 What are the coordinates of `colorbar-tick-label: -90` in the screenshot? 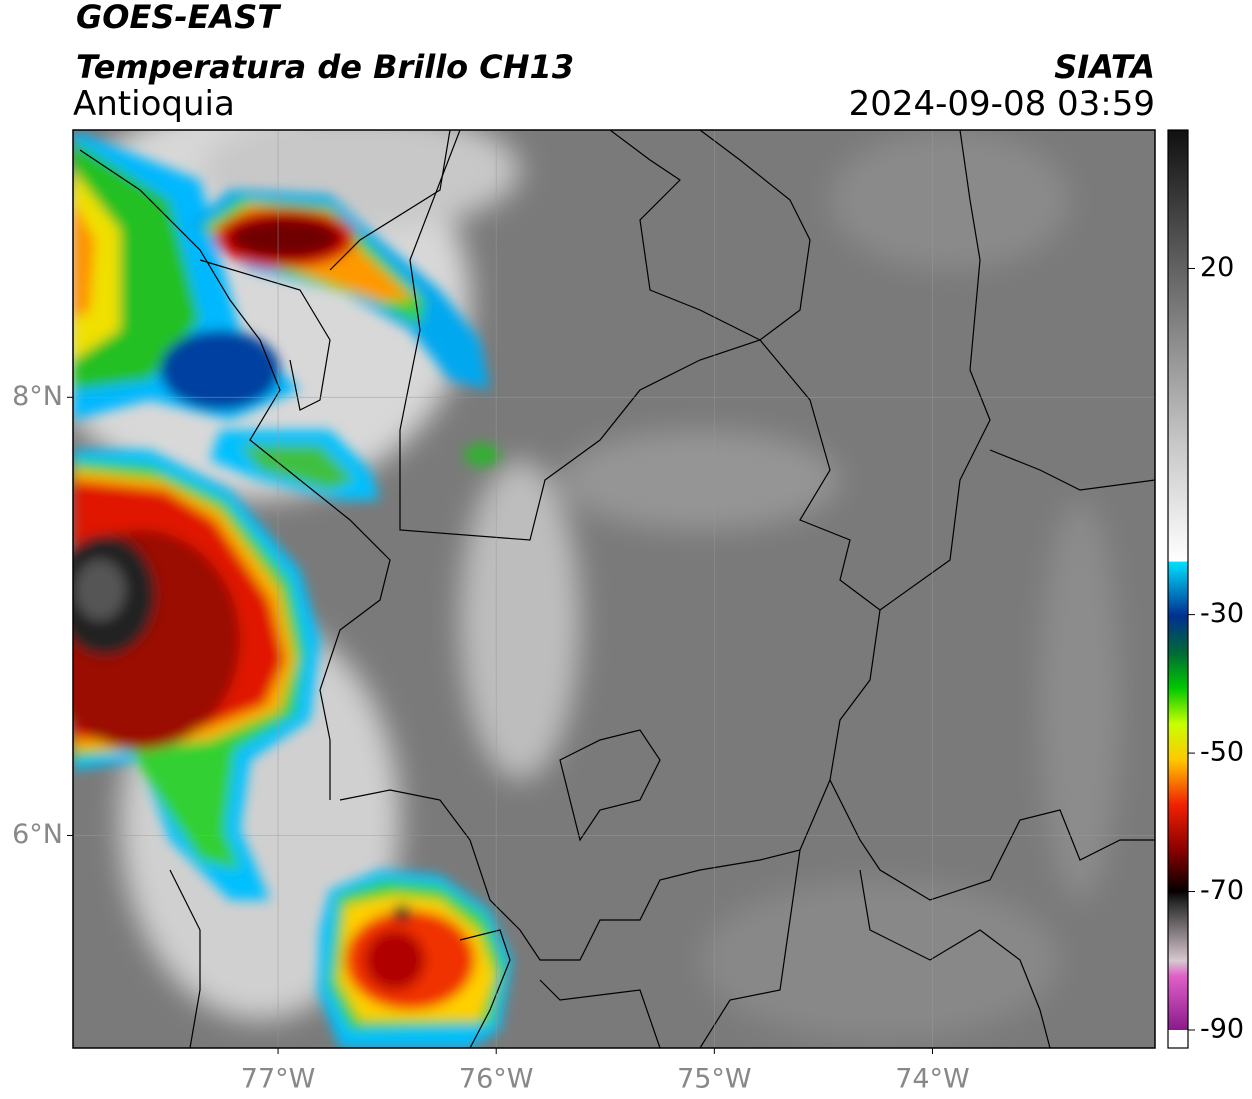 It's located at (1222, 1029).